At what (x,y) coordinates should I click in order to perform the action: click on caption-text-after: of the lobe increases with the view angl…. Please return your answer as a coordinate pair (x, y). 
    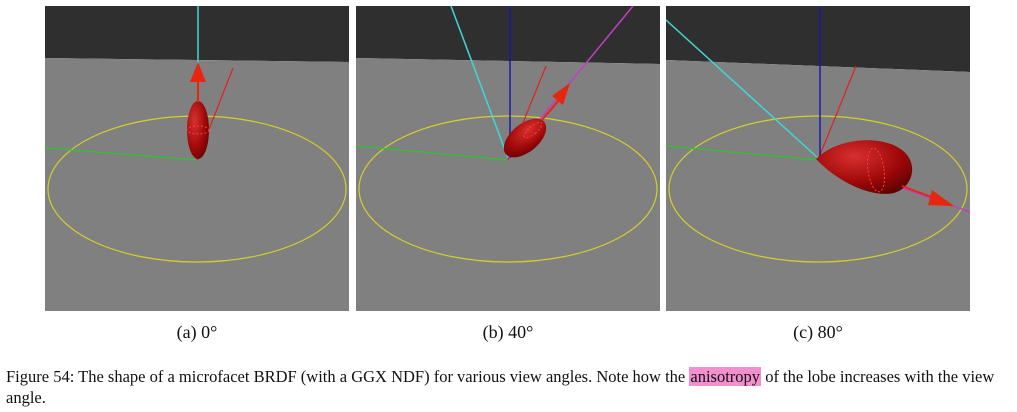
    Looking at the image, I should click on (500, 387).